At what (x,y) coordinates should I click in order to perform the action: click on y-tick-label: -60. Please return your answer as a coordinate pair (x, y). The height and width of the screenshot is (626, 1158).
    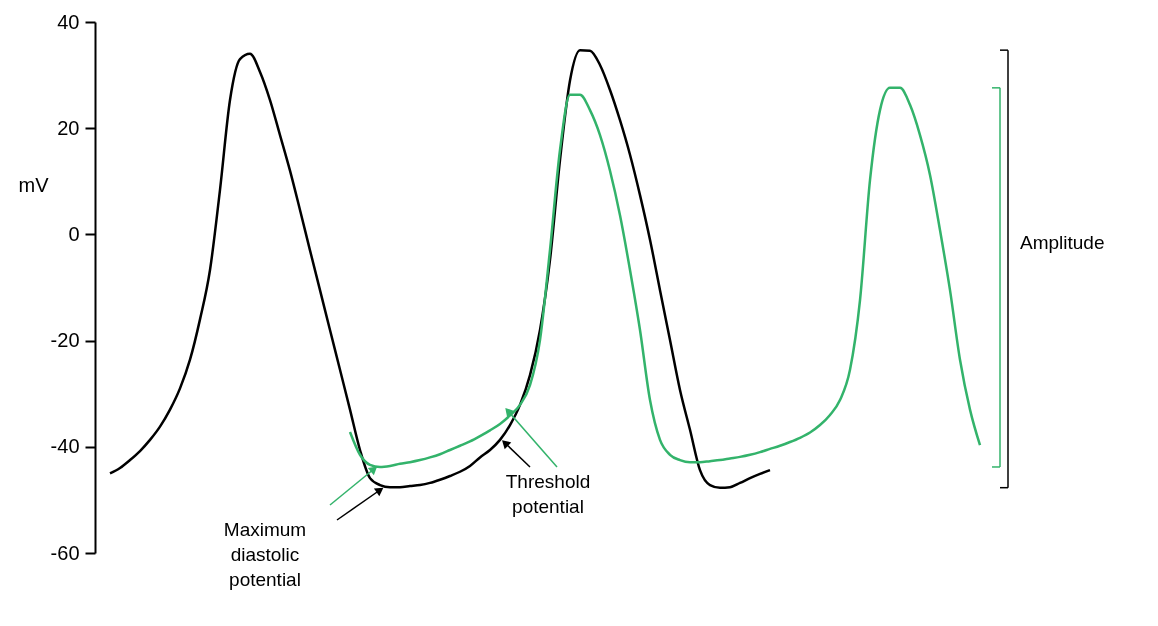
    Looking at the image, I should click on (65, 552).